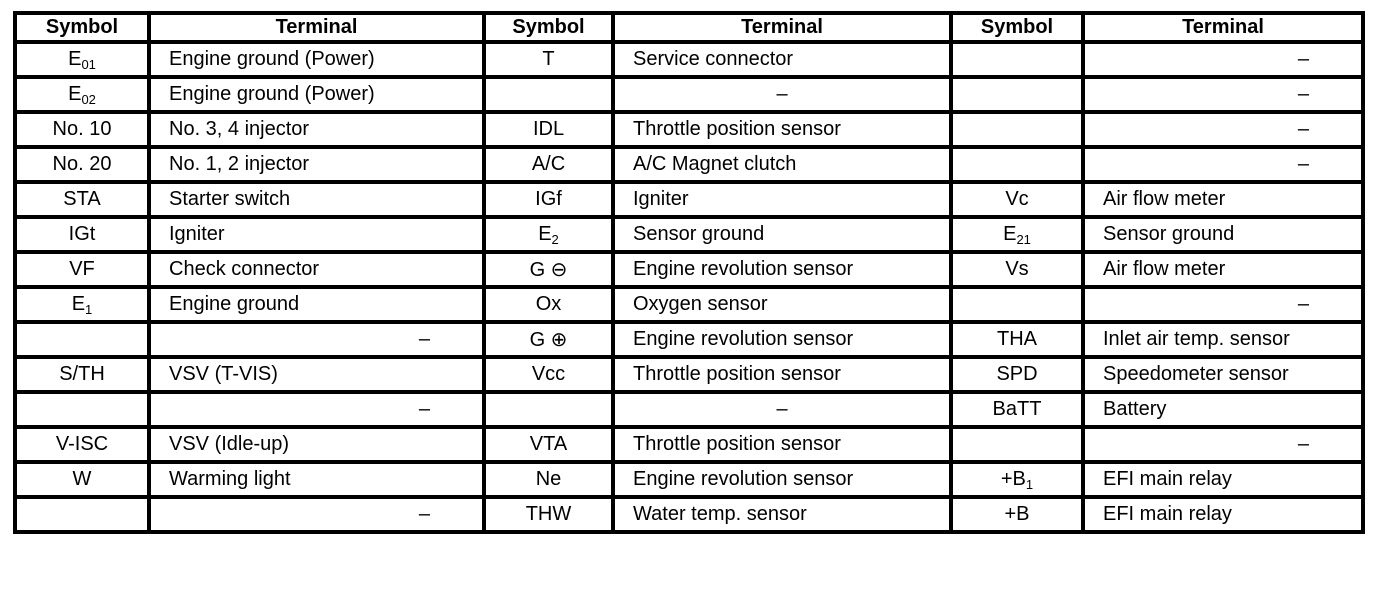 This screenshot has height=590, width=1376. What do you see at coordinates (1223, 409) in the screenshot?
I see `terminal-cell: Battery` at bounding box center [1223, 409].